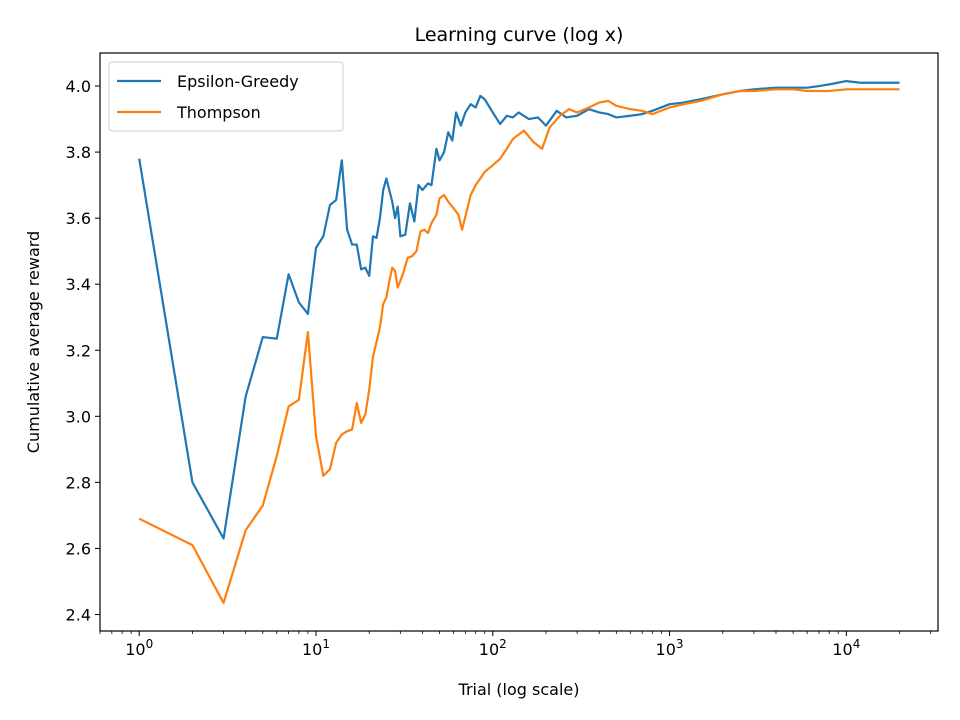 Image resolution: width=960 pixels, height=720 pixels. What do you see at coordinates (78, 86) in the screenshot?
I see `y-tick-label: 4.0` at bounding box center [78, 86].